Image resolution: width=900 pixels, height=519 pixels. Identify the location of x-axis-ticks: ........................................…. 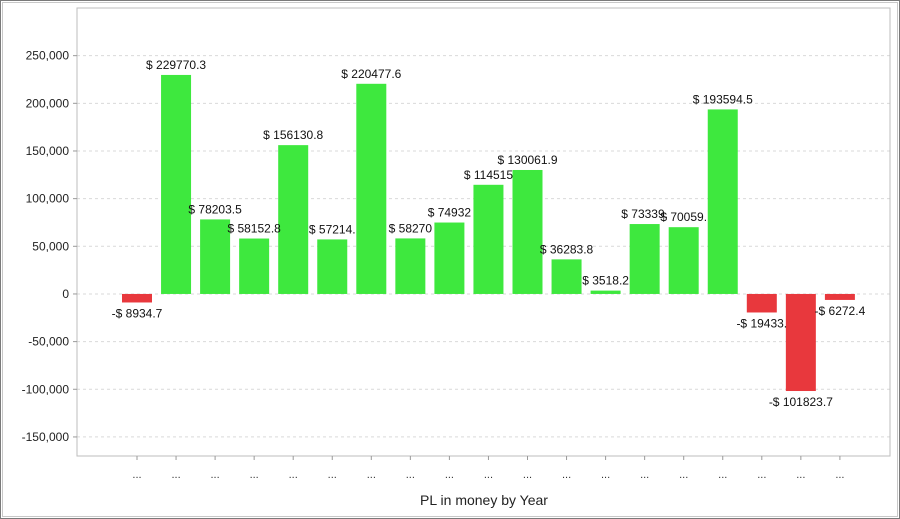
(488, 468).